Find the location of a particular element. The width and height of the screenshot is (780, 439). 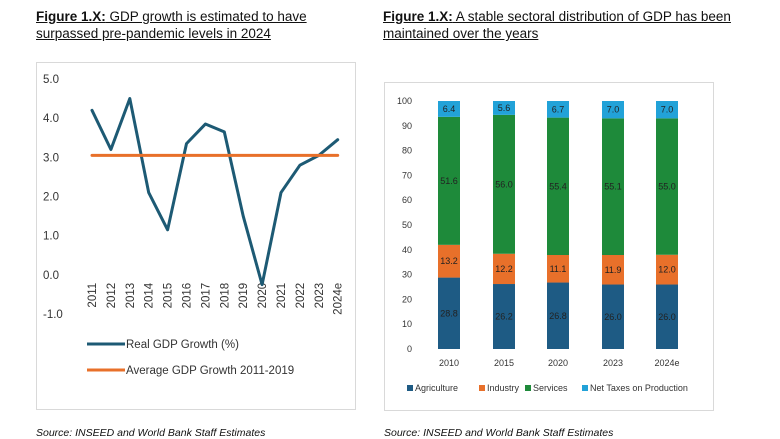

data-label: 6.4 is located at coordinates (449, 109).